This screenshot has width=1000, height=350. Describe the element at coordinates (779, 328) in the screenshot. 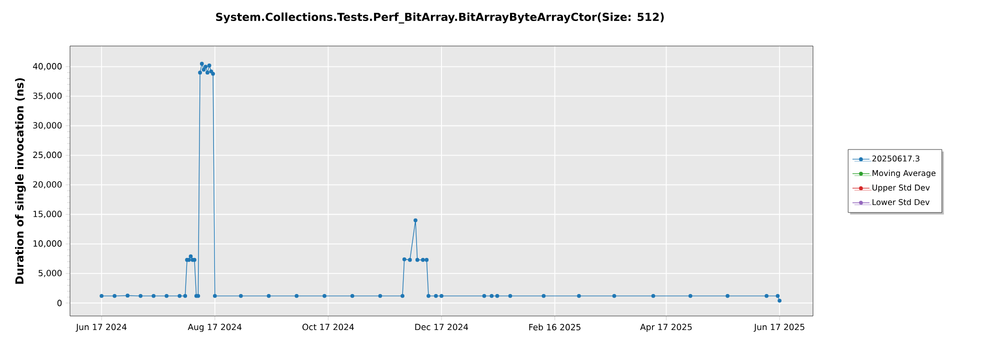

I see `x-tick-label: Jun 17 2025` at that location.